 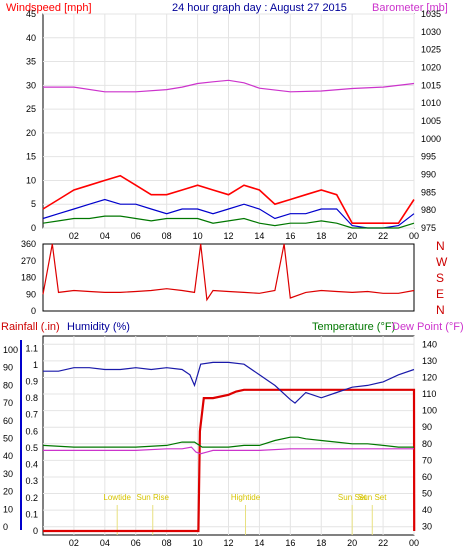 What do you see at coordinates (31, 415) in the screenshot?
I see `rainfall-tick-label: 0.7` at bounding box center [31, 415].